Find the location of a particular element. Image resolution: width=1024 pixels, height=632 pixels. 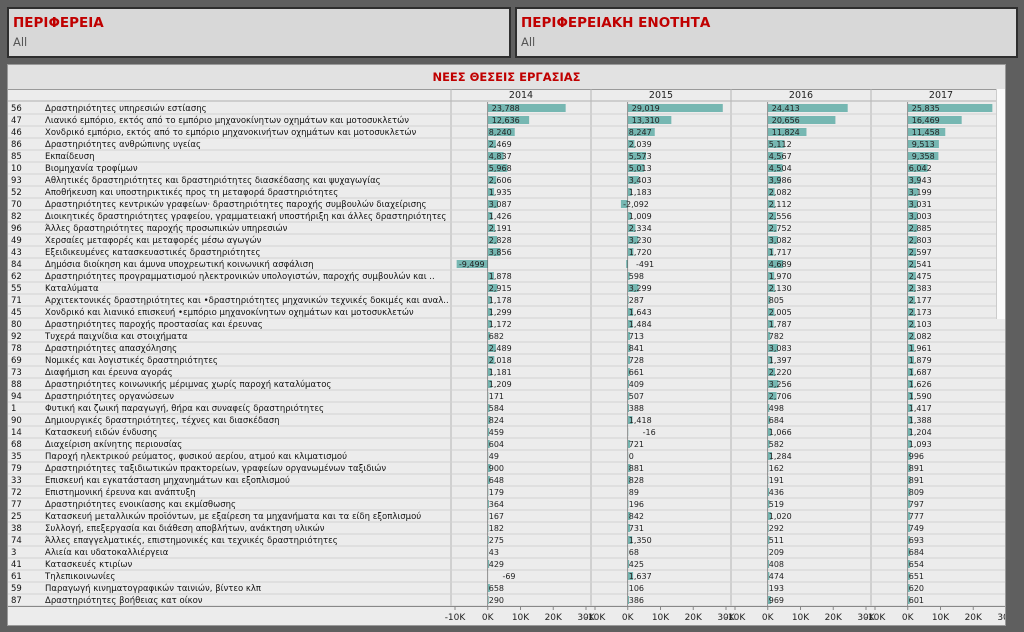

row-code: 77 is located at coordinates (16, 505).